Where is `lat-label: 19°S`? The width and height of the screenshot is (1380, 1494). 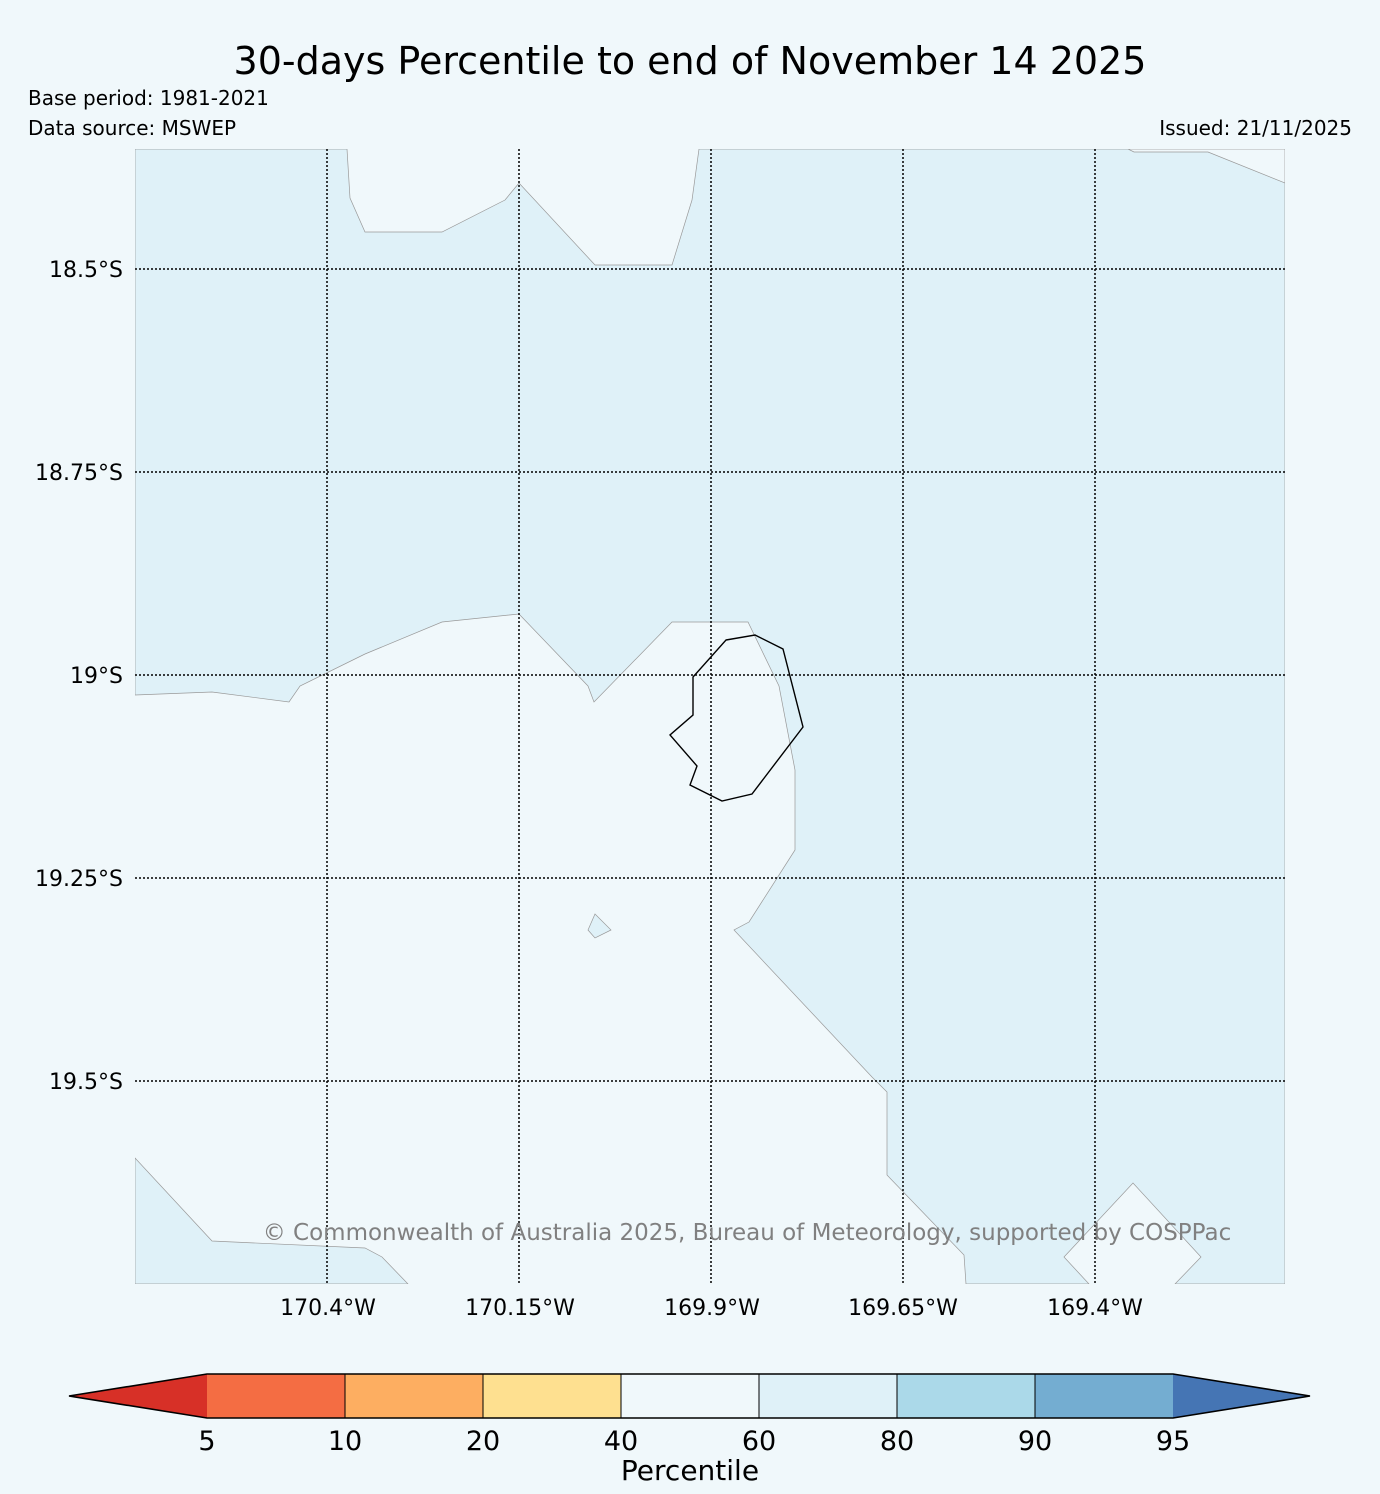 lat-label: 19°S is located at coordinates (96, 676).